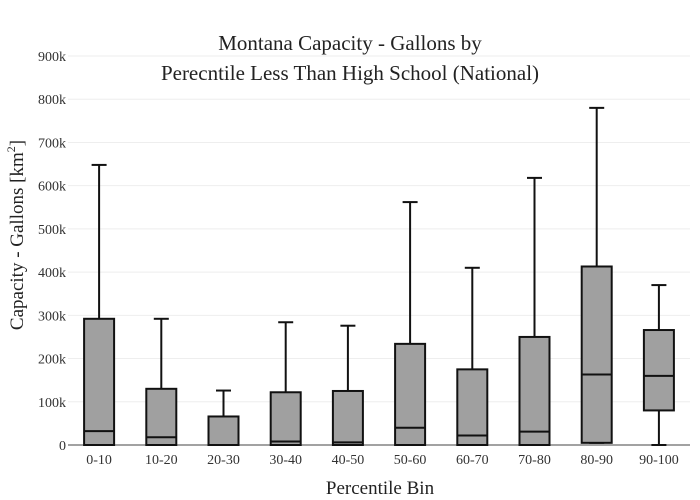 The height and width of the screenshot is (500, 700). I want to click on y-axis-title: Capacity - Gallons [km2], so click(16, 235).